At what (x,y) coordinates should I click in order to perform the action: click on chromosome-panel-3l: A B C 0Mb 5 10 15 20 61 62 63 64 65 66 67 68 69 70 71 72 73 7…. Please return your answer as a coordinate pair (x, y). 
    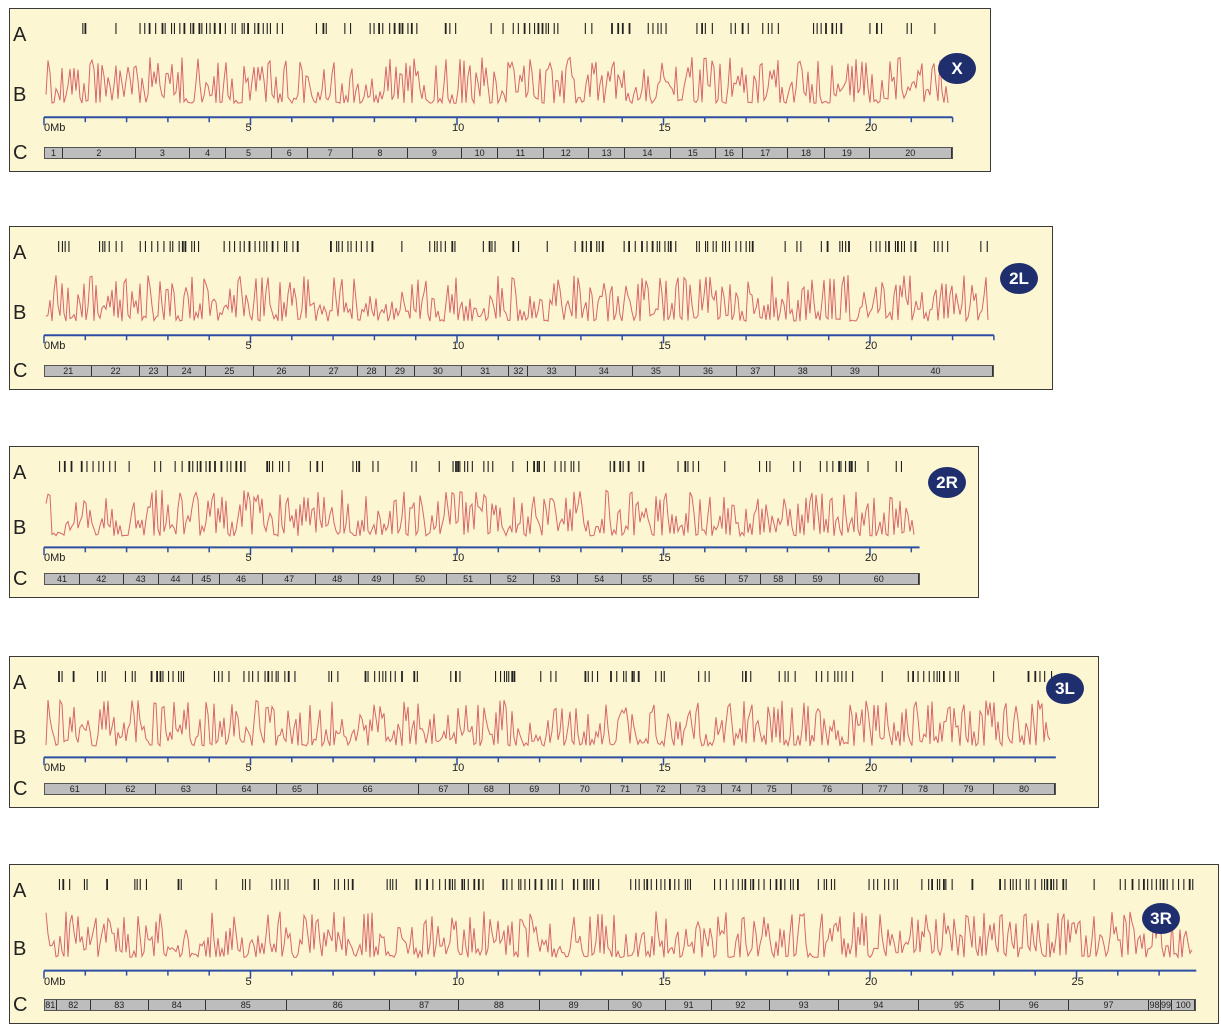
    Looking at the image, I should click on (554, 732).